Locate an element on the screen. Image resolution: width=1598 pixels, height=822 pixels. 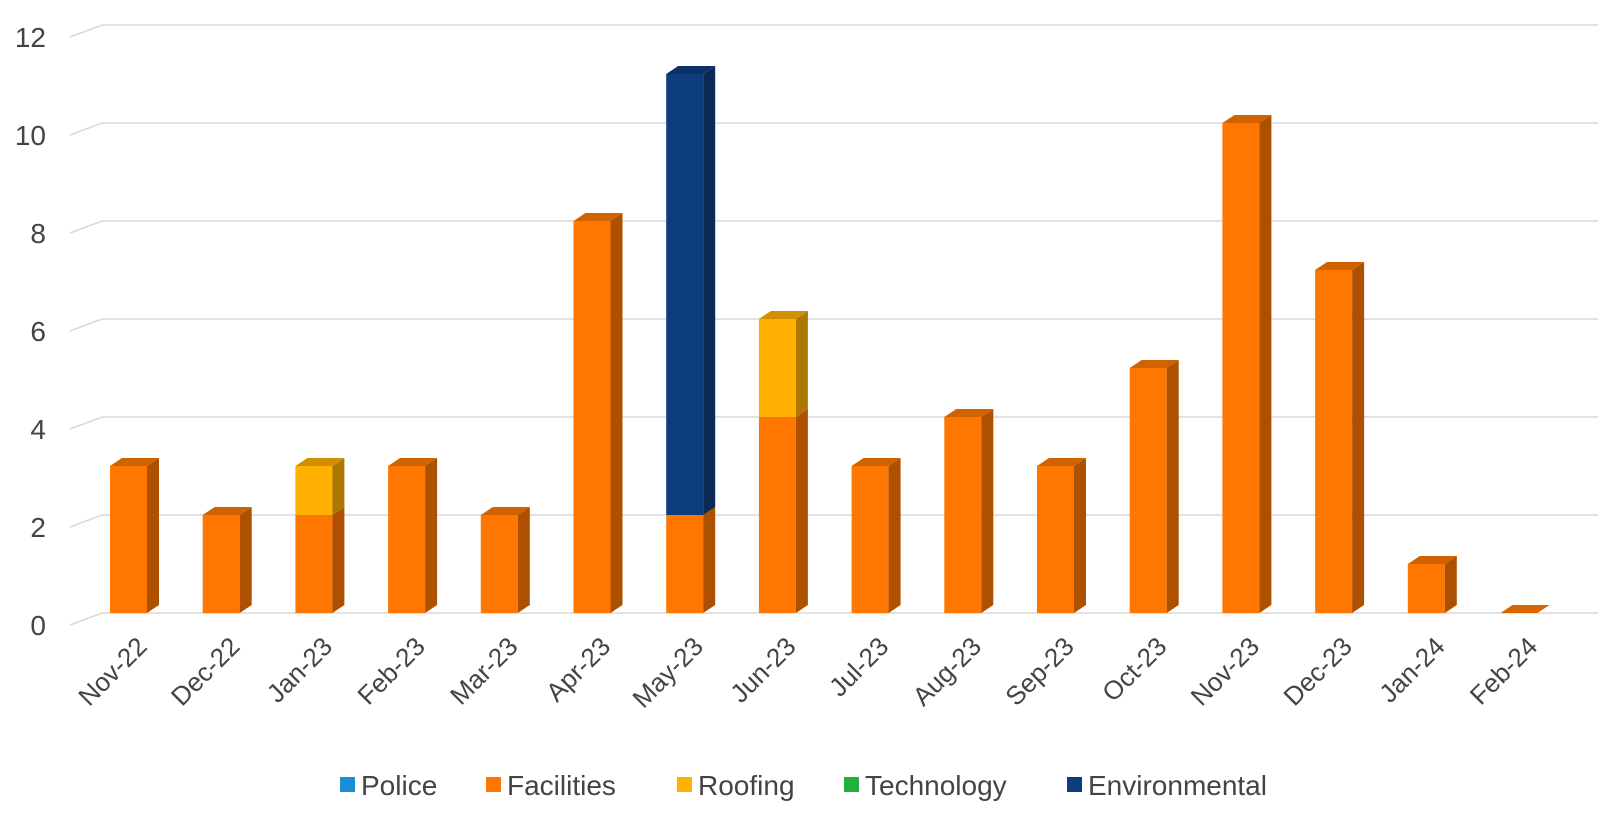
x-tick-label: Feb-23 is located at coordinates (390, 670).